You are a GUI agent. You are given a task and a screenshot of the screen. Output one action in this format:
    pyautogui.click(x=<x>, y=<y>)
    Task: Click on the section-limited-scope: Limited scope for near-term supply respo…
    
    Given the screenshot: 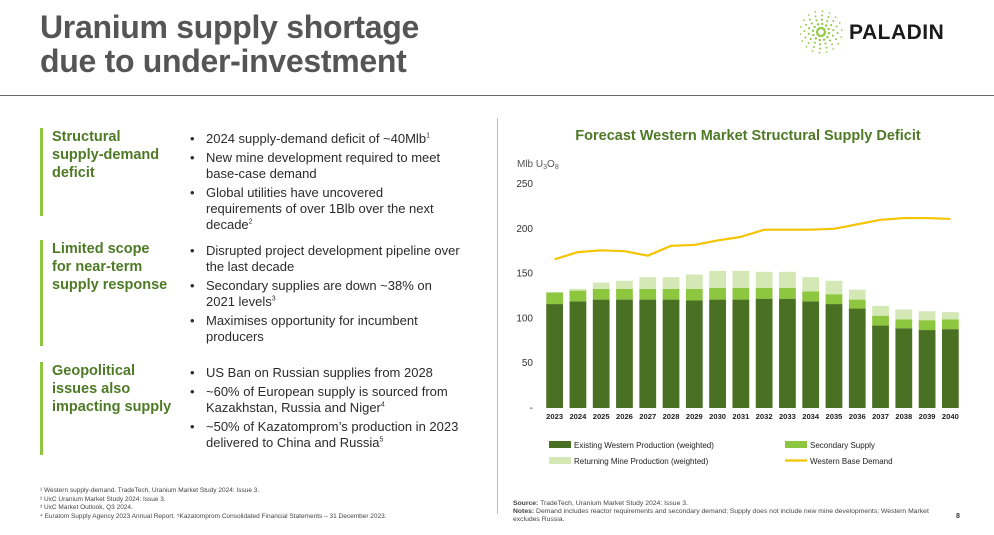 What is the action you would take?
    pyautogui.click(x=110, y=293)
    